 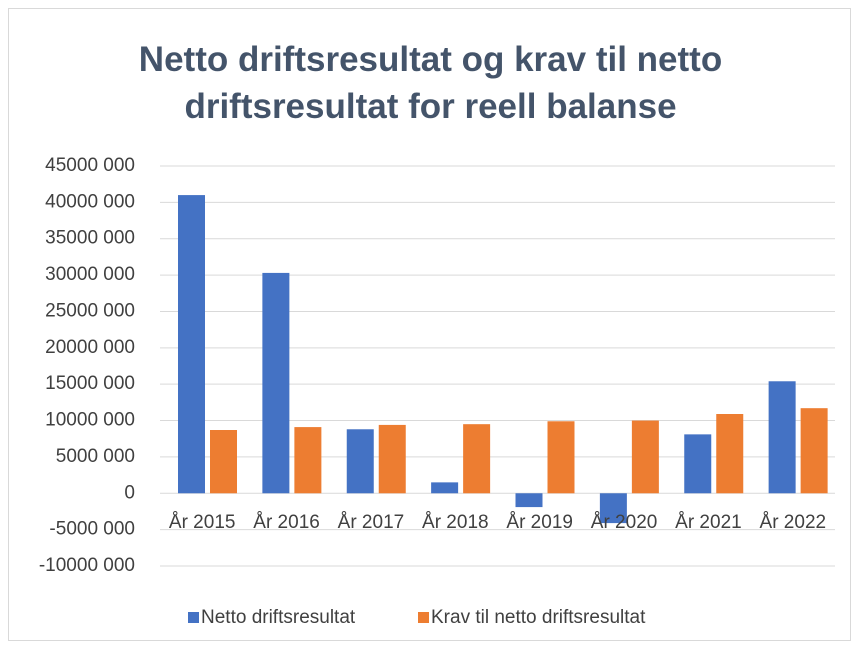 I want to click on y-tick-label: 0, so click(x=129, y=492).